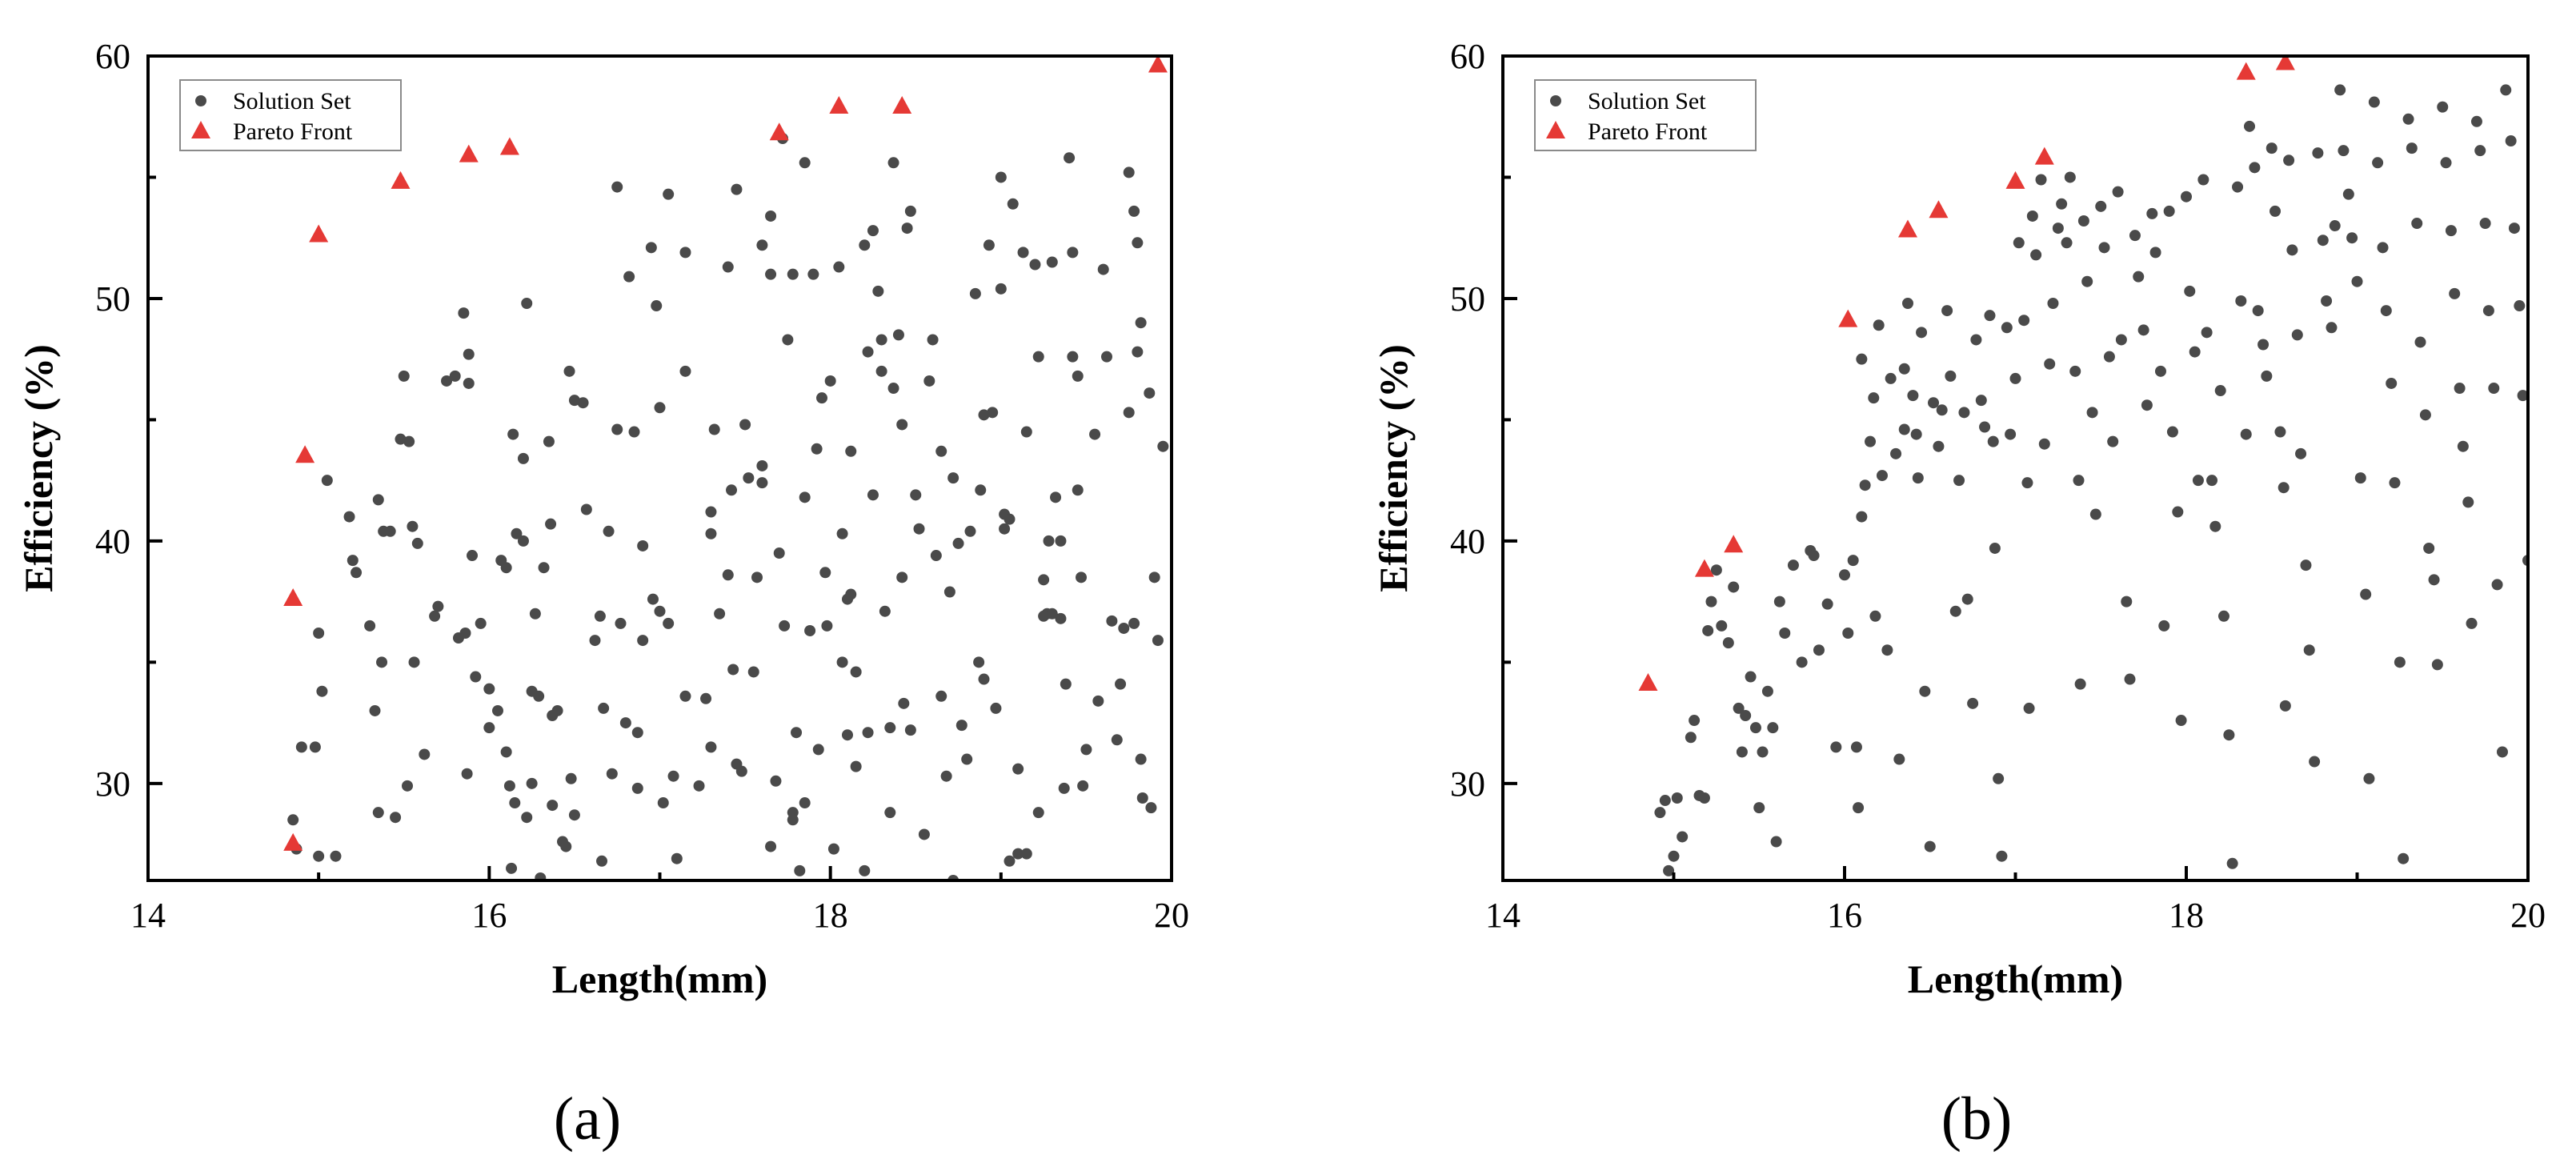 The image size is (2576, 1171). I want to click on x-axis-title: Length(mm), so click(2015, 979).